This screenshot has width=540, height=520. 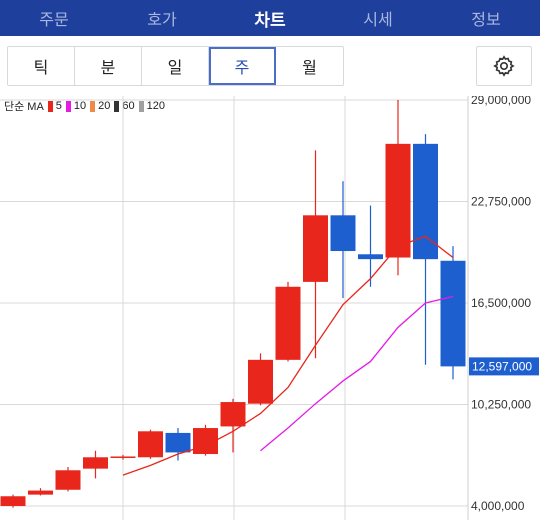 I want to click on tab-order: 주문, so click(x=54, y=19).